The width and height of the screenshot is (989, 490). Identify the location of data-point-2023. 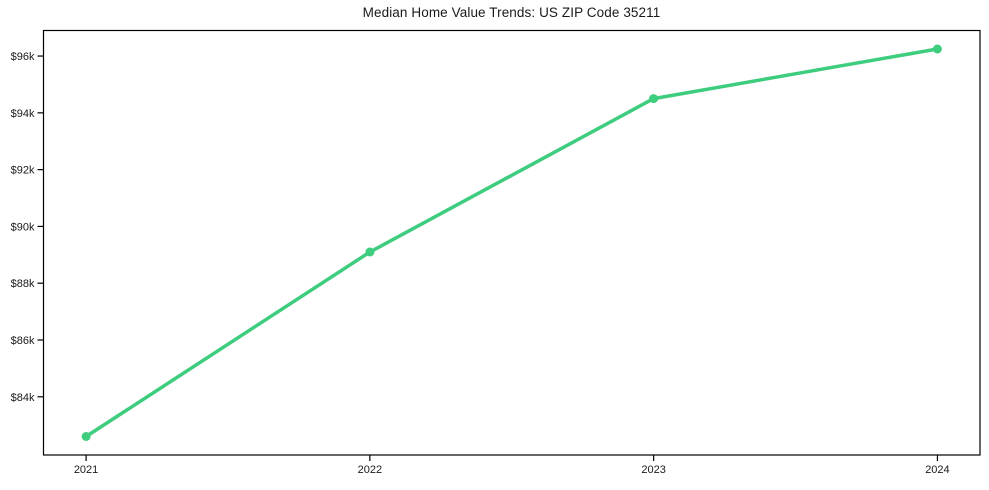
(654, 99).